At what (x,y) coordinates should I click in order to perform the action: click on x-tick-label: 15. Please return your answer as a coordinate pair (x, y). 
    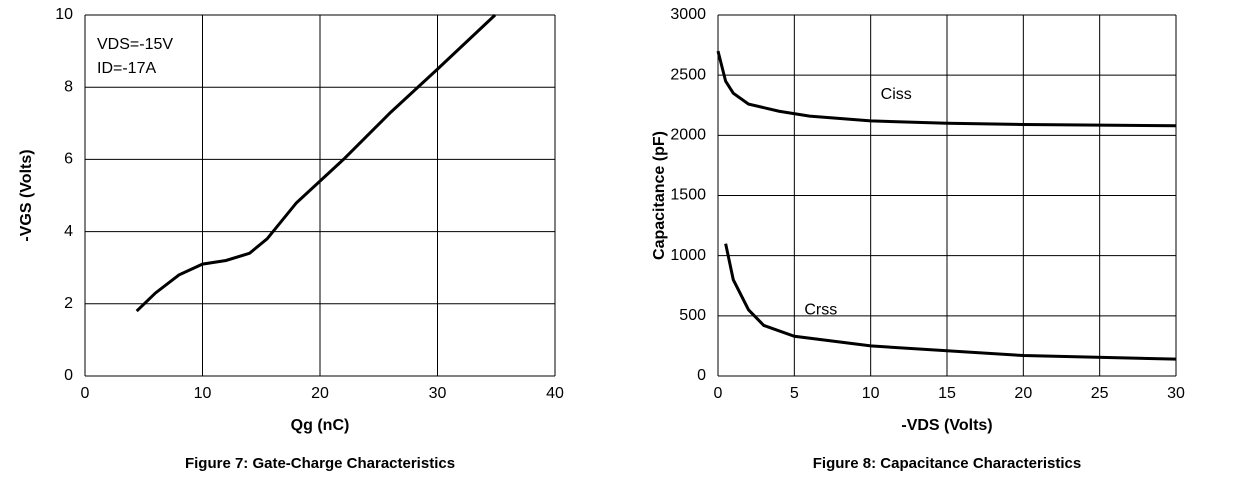
    Looking at the image, I should click on (947, 393).